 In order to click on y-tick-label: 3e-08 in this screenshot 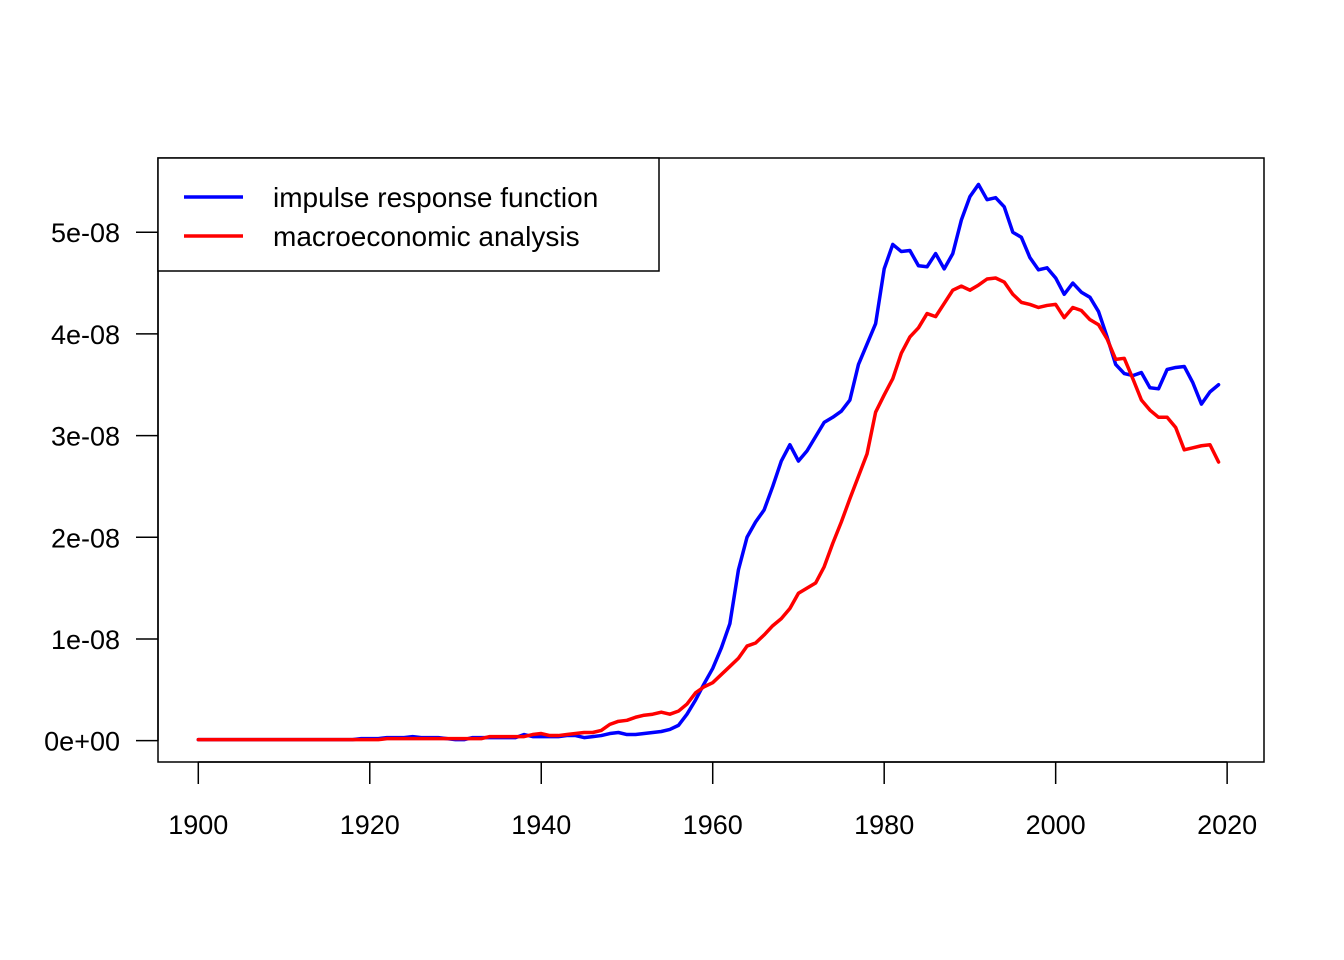, I will do `click(85, 437)`.